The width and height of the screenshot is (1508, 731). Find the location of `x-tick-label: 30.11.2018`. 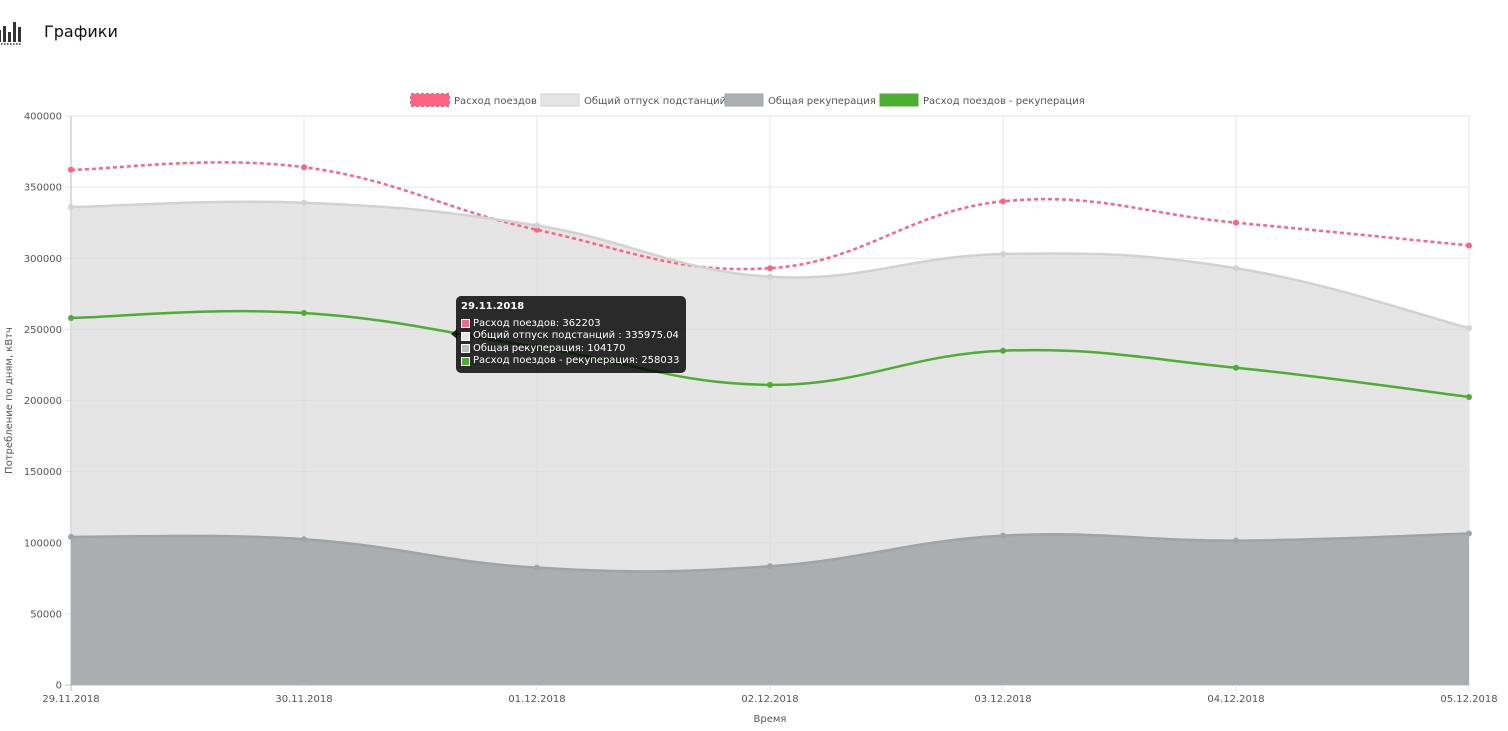

x-tick-label: 30.11.2018 is located at coordinates (303, 699).